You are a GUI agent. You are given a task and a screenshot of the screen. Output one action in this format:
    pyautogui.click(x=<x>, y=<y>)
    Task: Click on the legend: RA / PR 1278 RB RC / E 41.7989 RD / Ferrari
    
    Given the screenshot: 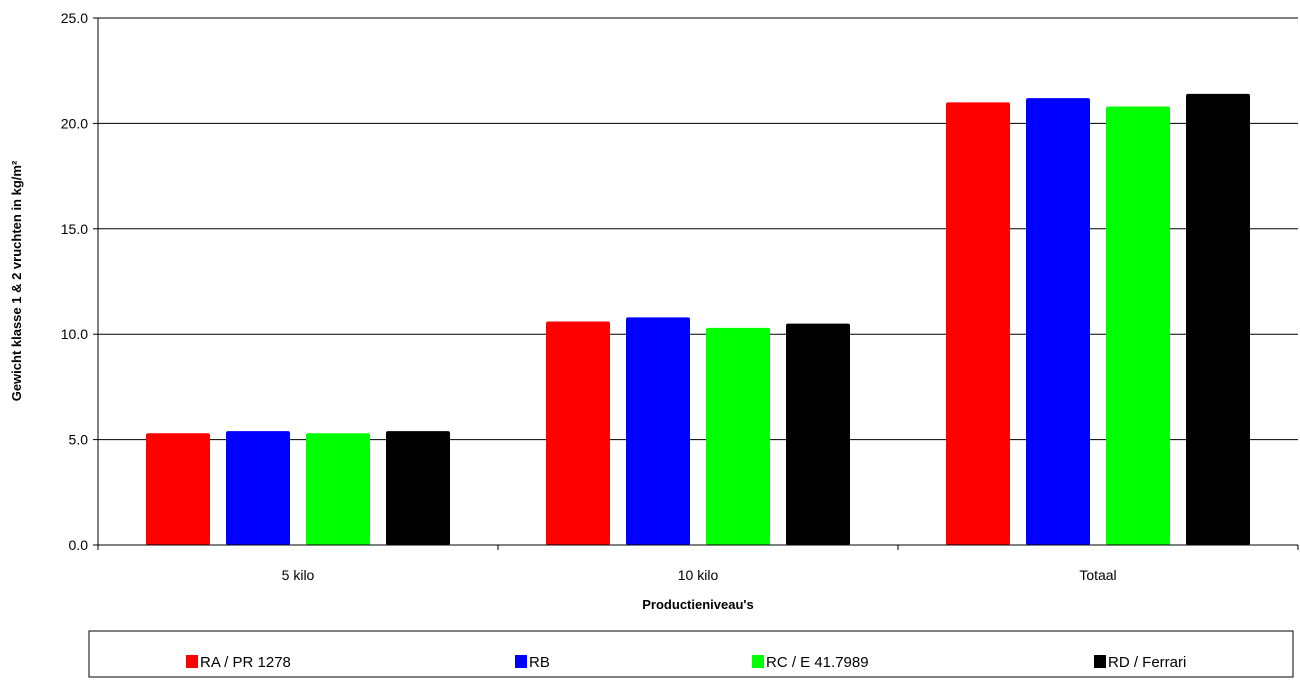 What is the action you would take?
    pyautogui.click(x=686, y=662)
    